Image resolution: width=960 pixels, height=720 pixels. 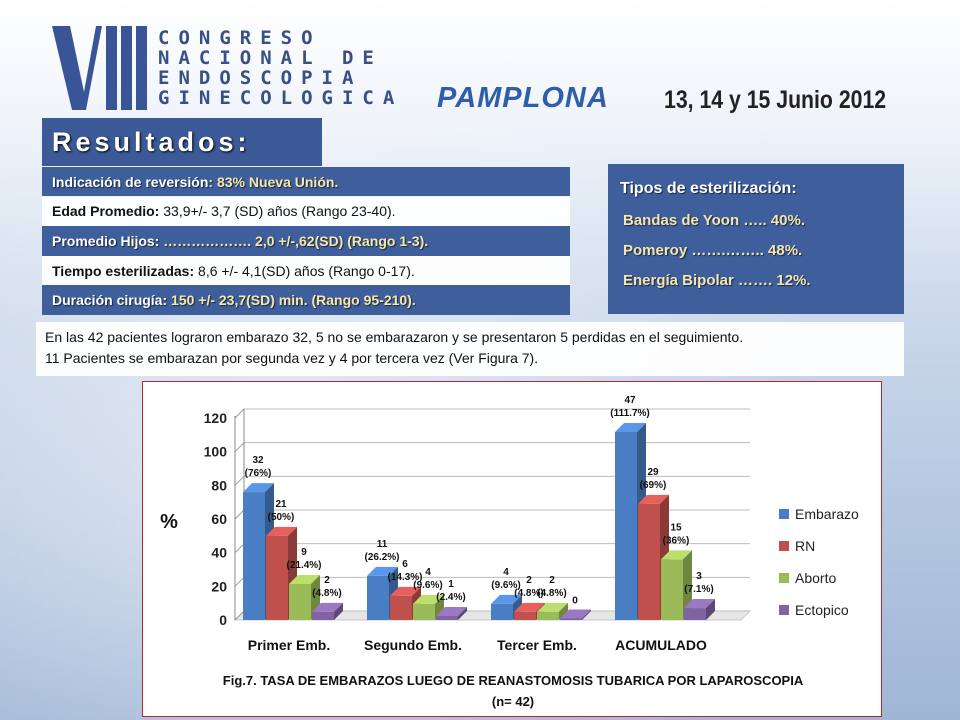 What do you see at coordinates (123, 271) in the screenshot?
I see `row-label: Tiempo esterilizadas:` at bounding box center [123, 271].